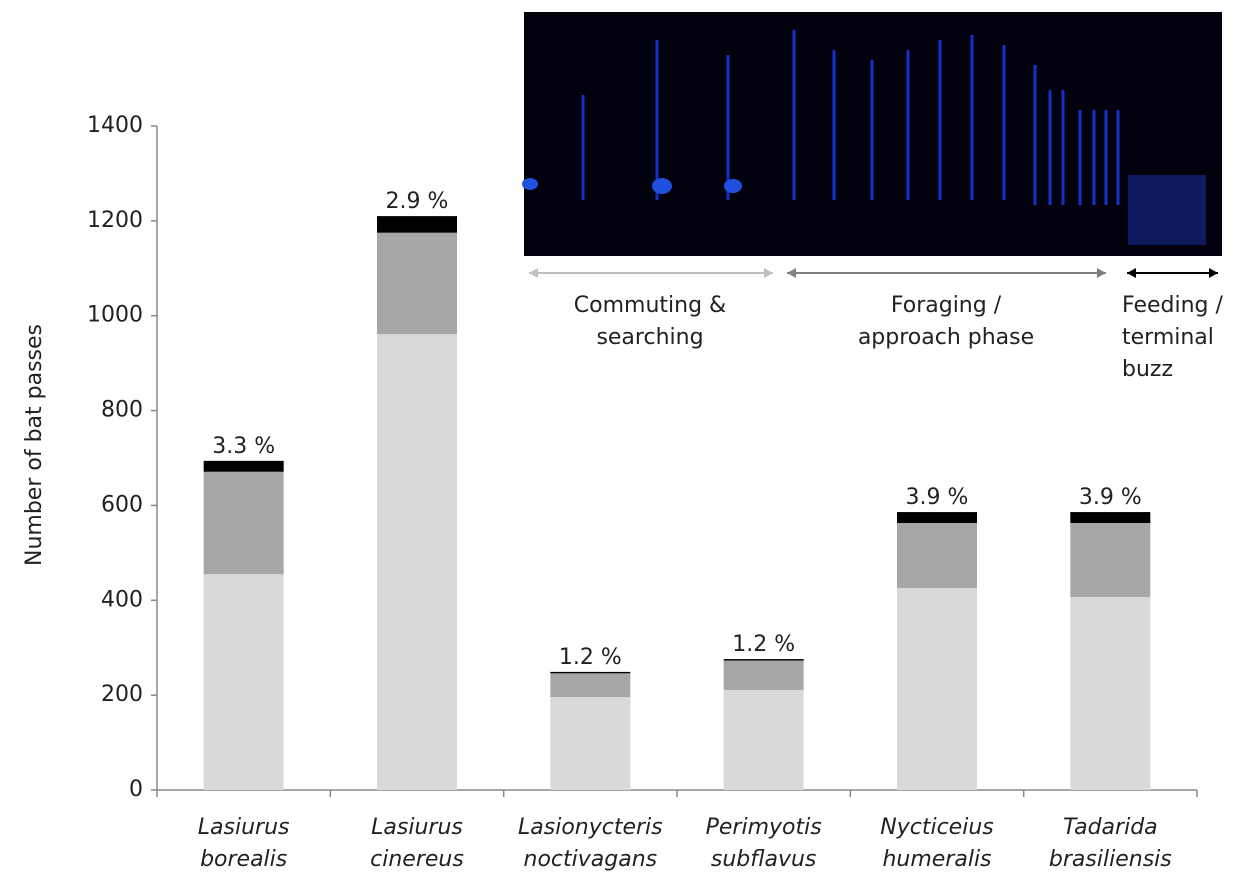 The height and width of the screenshot is (876, 1238). Describe the element at coordinates (590, 843) in the screenshot. I see `x-tick-label: Lasionycteris noctivagans` at that location.